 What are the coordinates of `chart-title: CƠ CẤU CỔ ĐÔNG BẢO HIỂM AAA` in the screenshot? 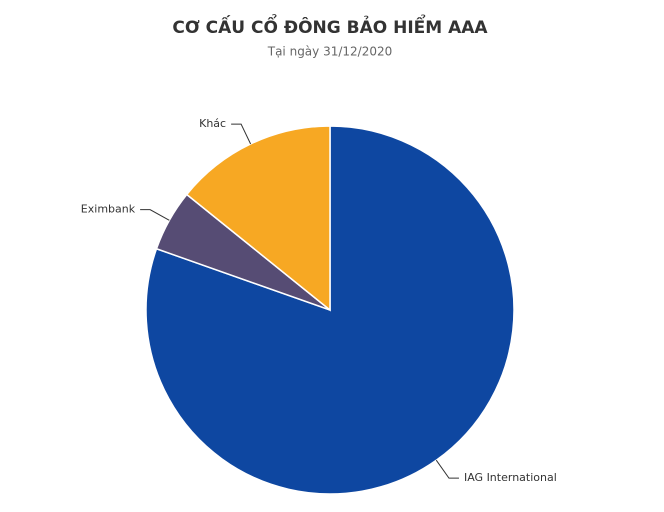 It's located at (330, 25).